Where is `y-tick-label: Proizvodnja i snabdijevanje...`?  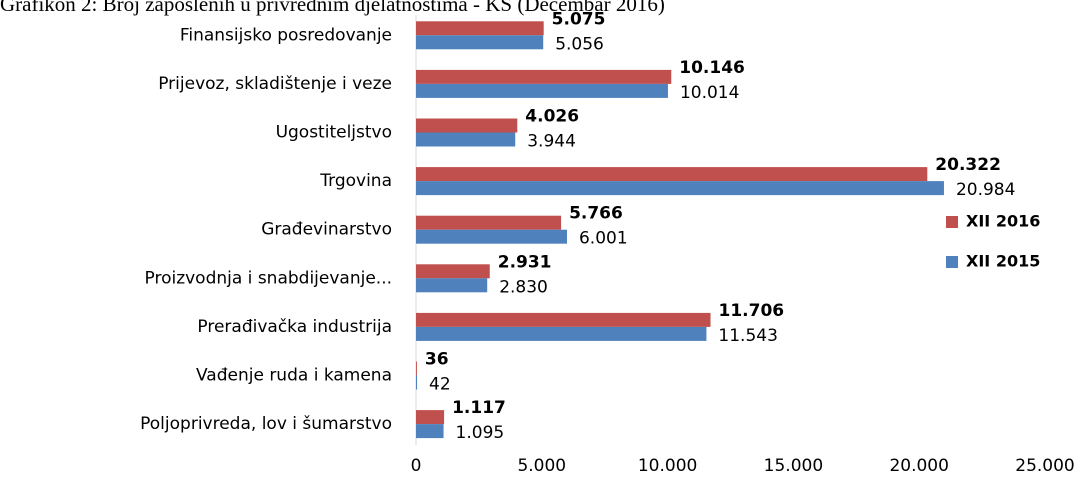 y-tick-label: Proizvodnja i snabdijevanje... is located at coordinates (269, 278).